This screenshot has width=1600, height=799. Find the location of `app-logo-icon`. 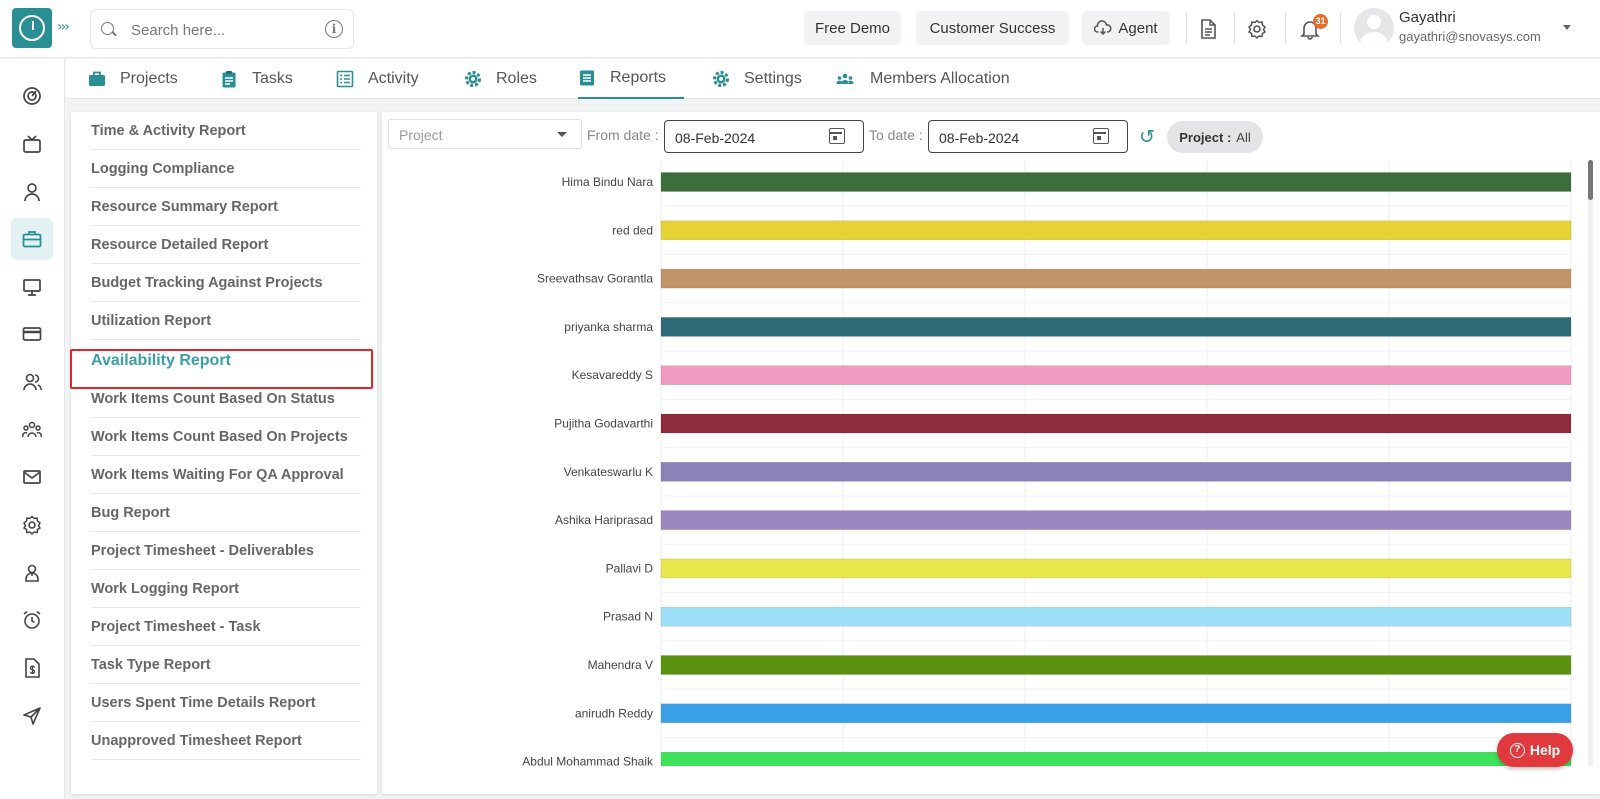

app-logo-icon is located at coordinates (32, 28).